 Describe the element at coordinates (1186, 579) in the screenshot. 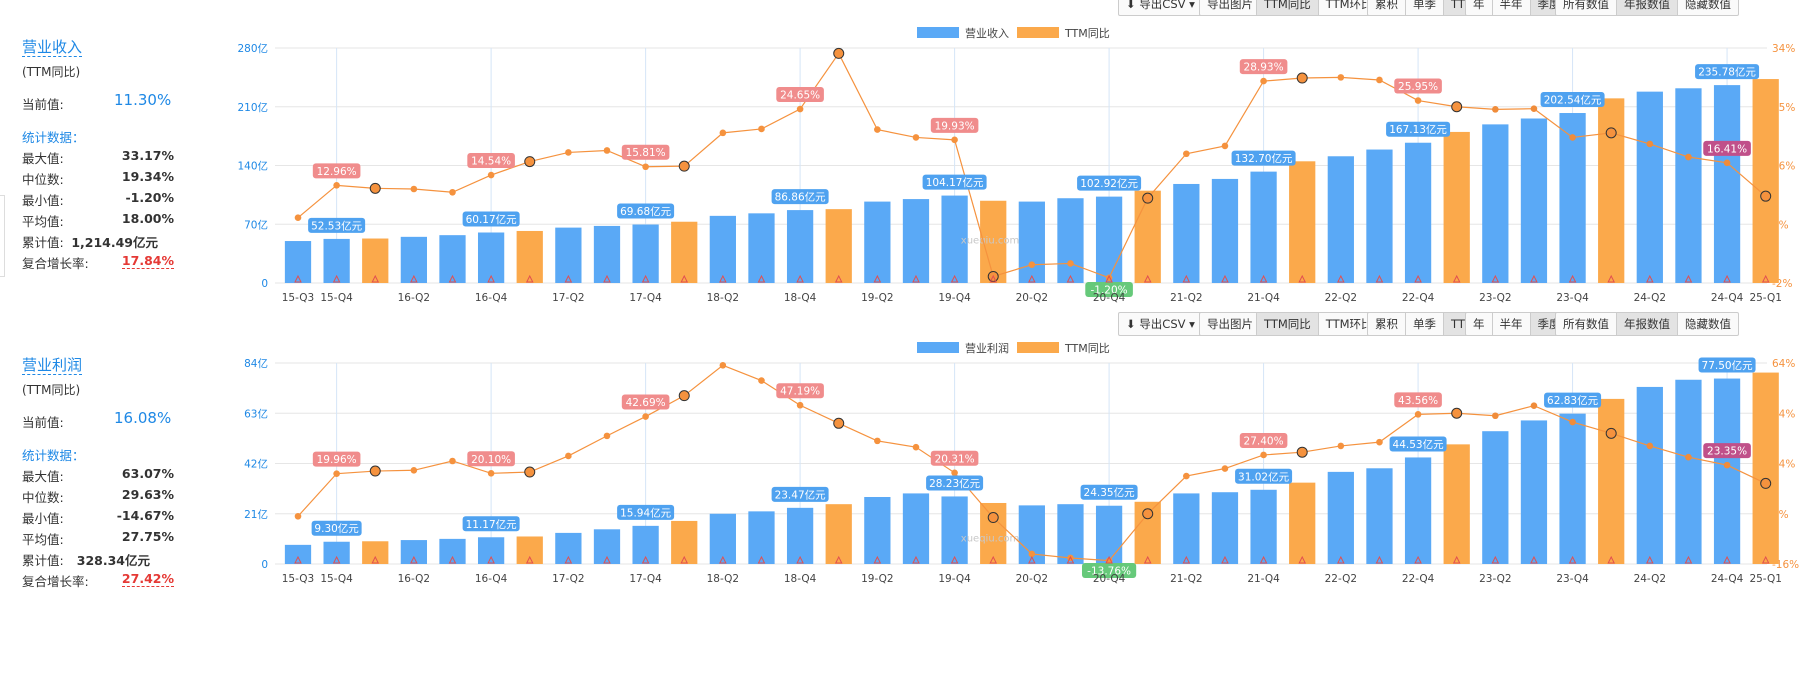

I see `x-tick-label: 21-Q2` at that location.